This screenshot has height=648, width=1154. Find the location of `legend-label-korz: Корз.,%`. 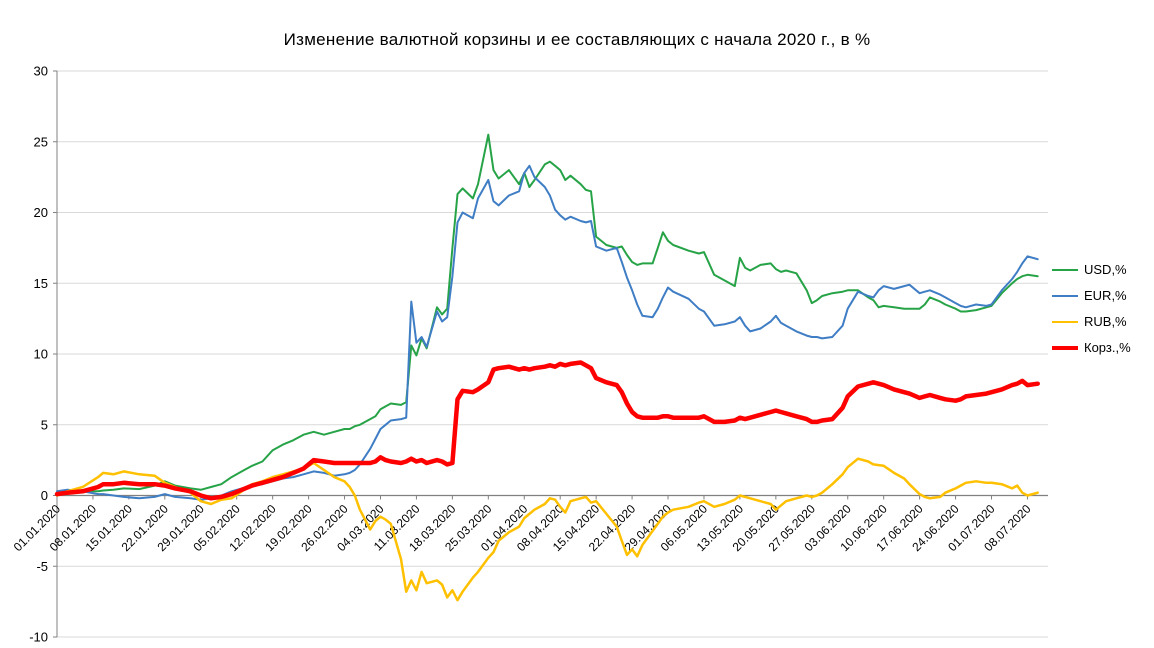

legend-label-korz: Корз.,% is located at coordinates (1107, 347).